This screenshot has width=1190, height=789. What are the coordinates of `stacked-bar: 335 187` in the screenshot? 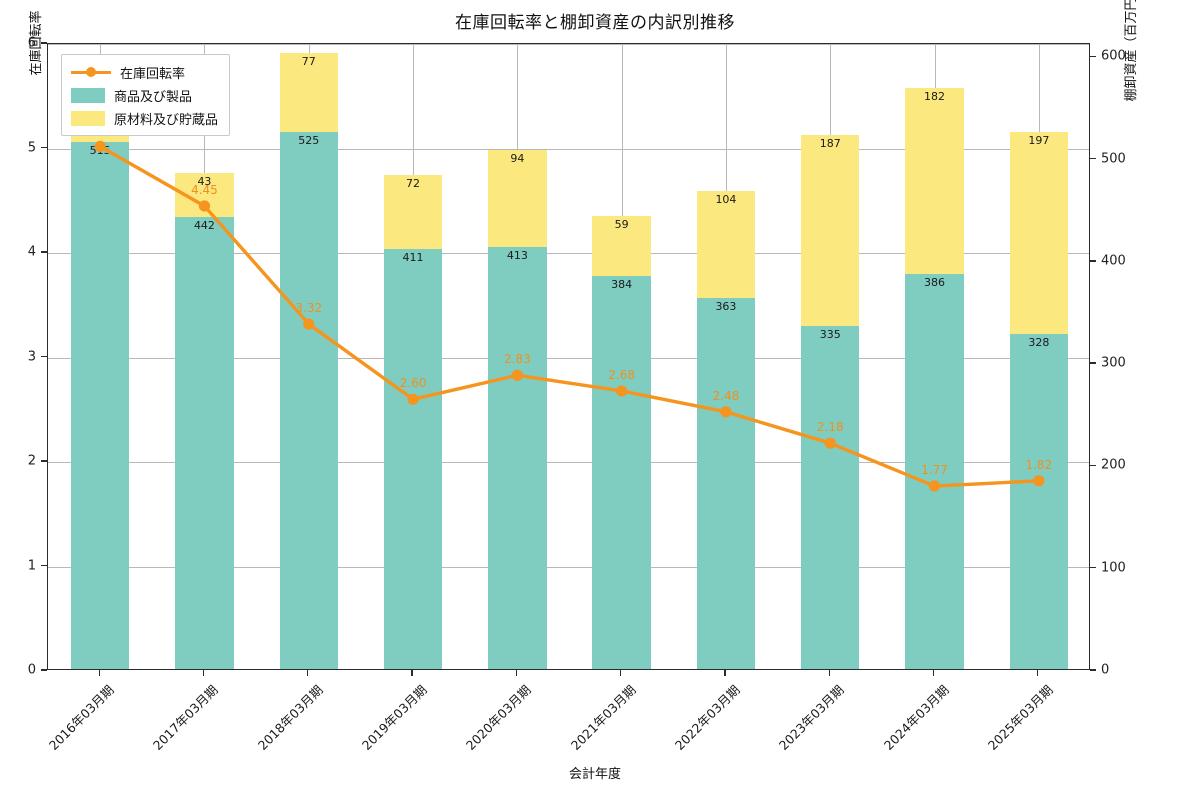 It's located at (830, 402).